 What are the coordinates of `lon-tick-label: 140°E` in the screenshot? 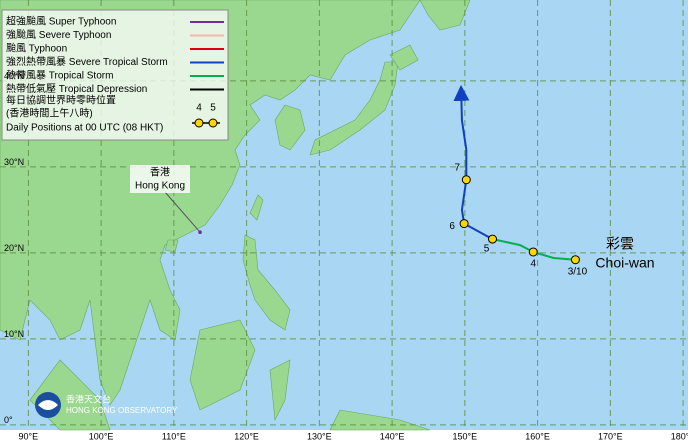 It's located at (392, 436).